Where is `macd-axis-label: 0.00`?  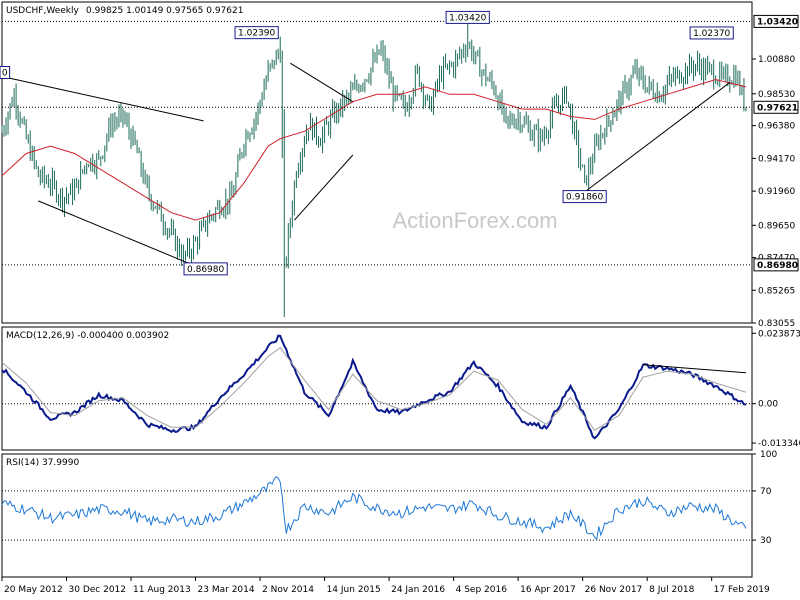
macd-axis-label: 0.00 is located at coordinates (768, 405).